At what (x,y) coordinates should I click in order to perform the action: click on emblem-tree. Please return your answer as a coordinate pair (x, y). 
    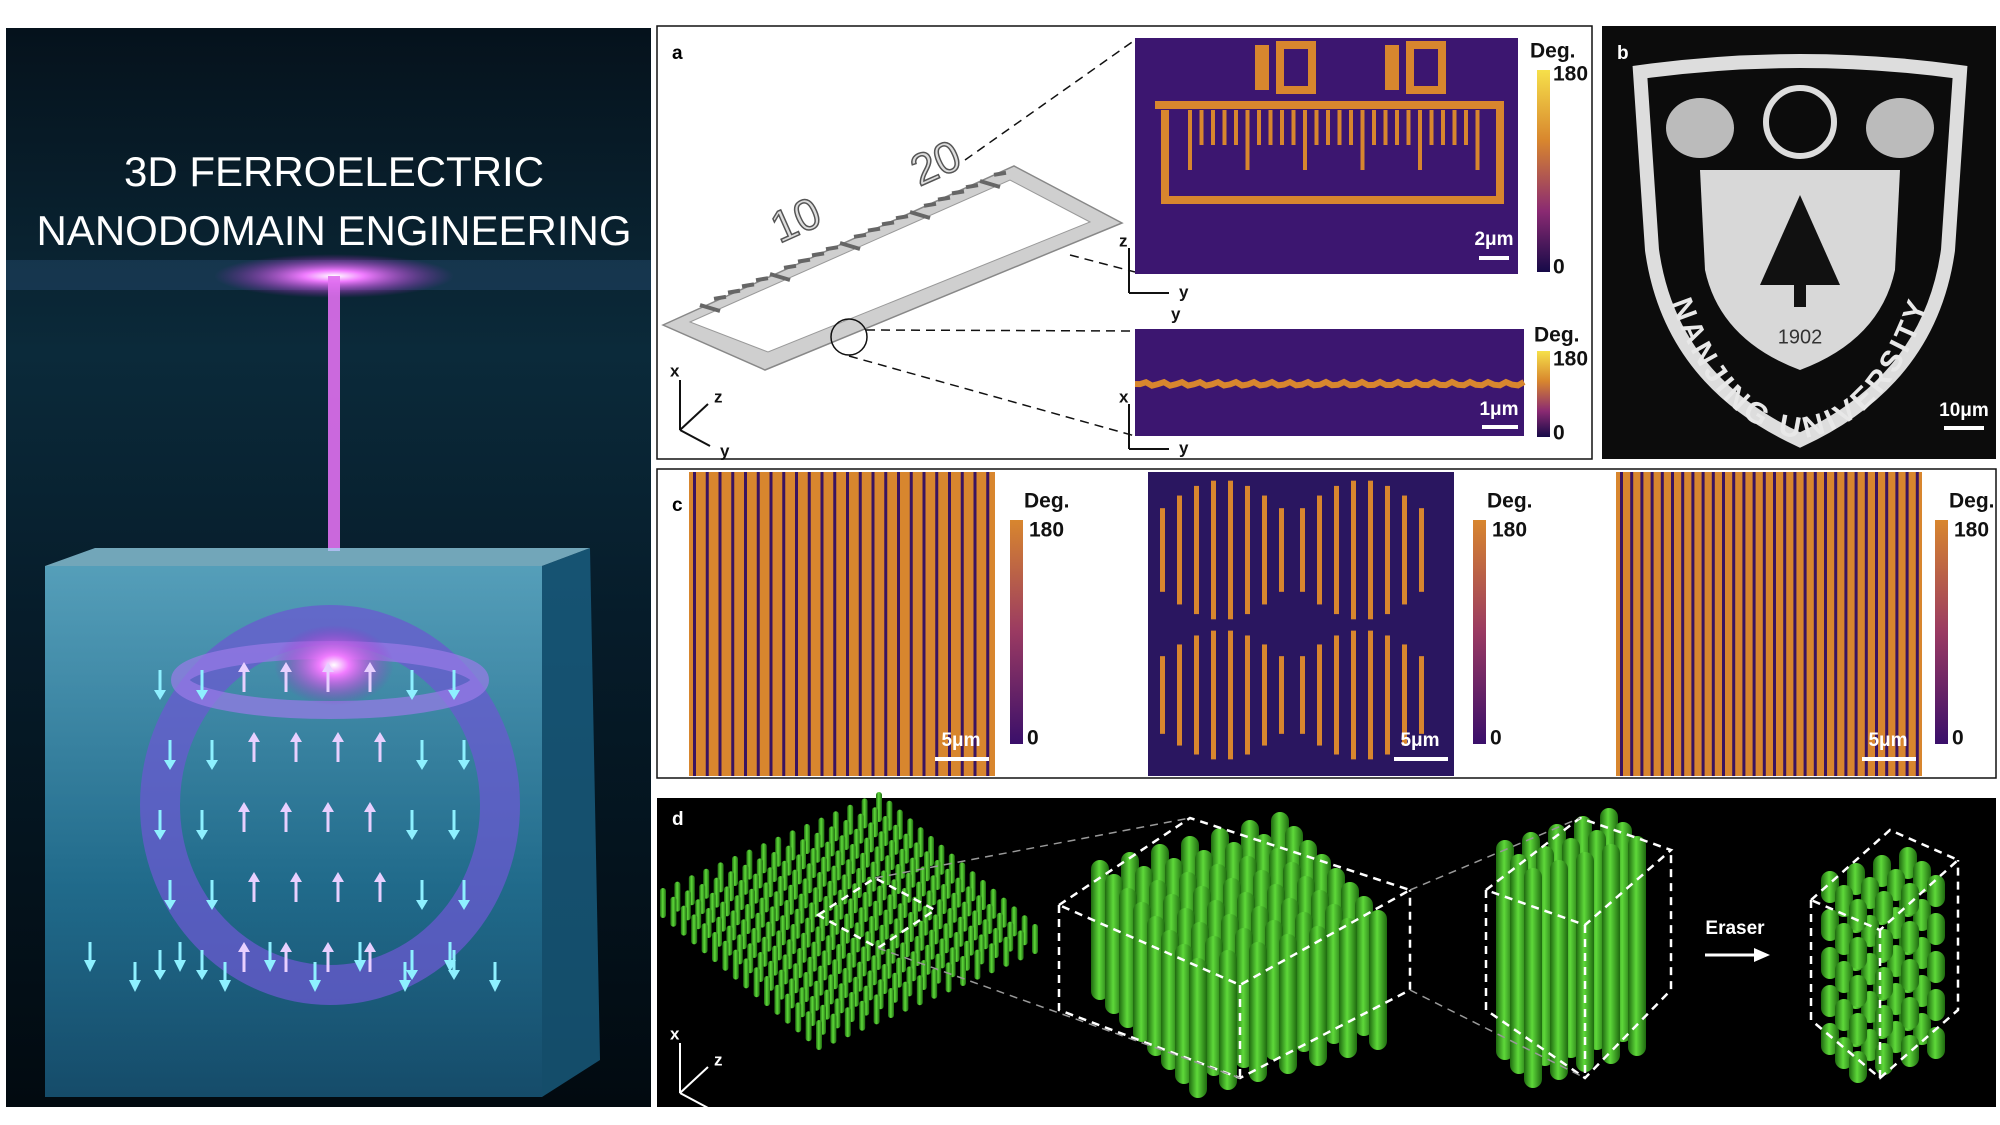
    Looking at the image, I should click on (1800, 240).